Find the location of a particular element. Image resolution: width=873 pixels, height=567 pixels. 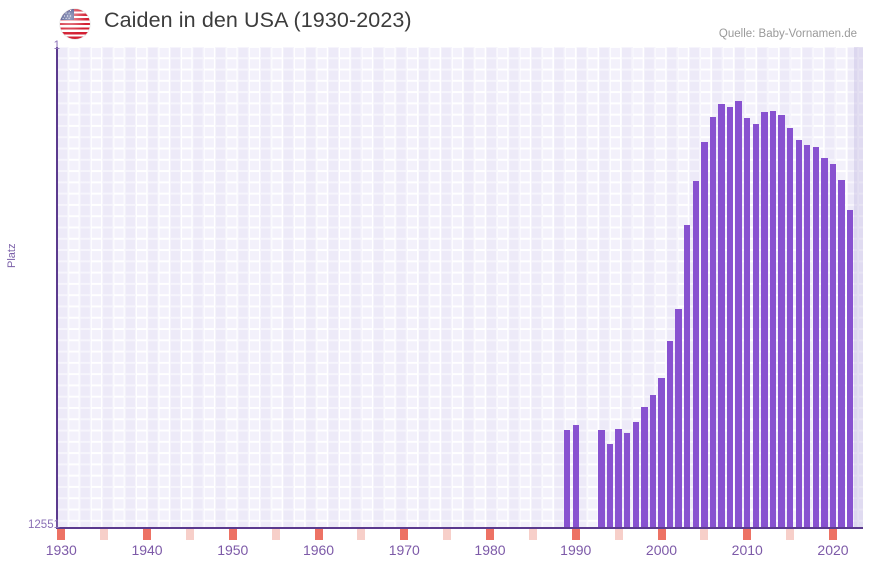

x-axis-tick-label: 1980 is located at coordinates (490, 550).